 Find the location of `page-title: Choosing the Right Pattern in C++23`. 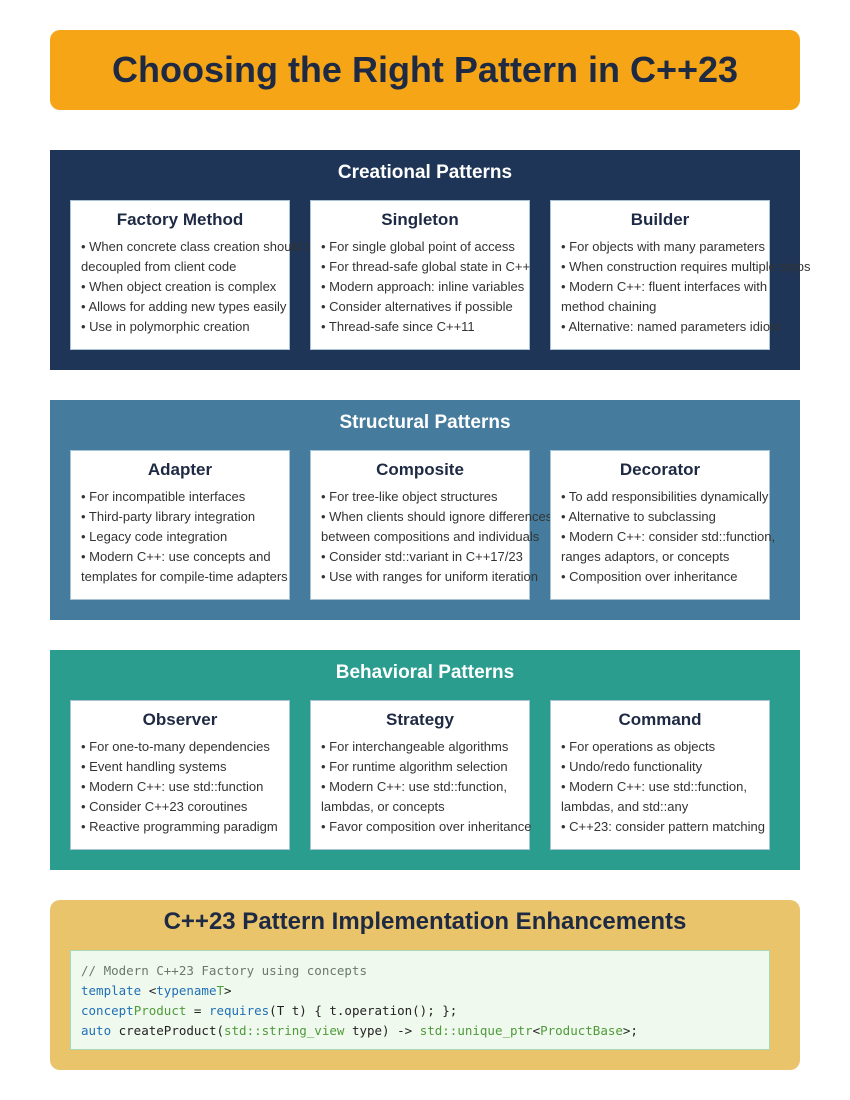

page-title: Choosing the Right Pattern in C++23 is located at coordinates (425, 69).